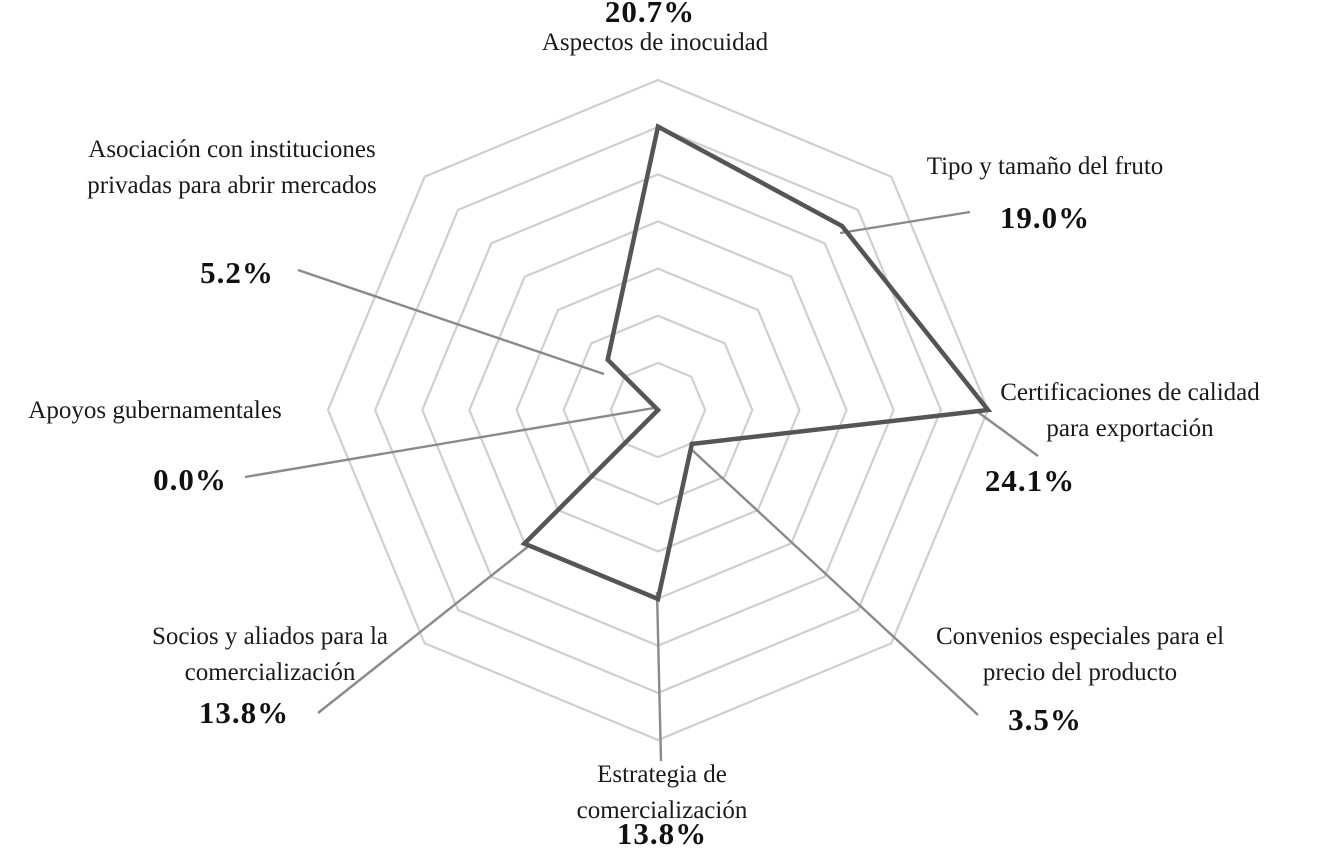 This screenshot has height=852, width=1320. What do you see at coordinates (270, 654) in the screenshot?
I see `category-label: Socios y aliados para la comercialización` at bounding box center [270, 654].